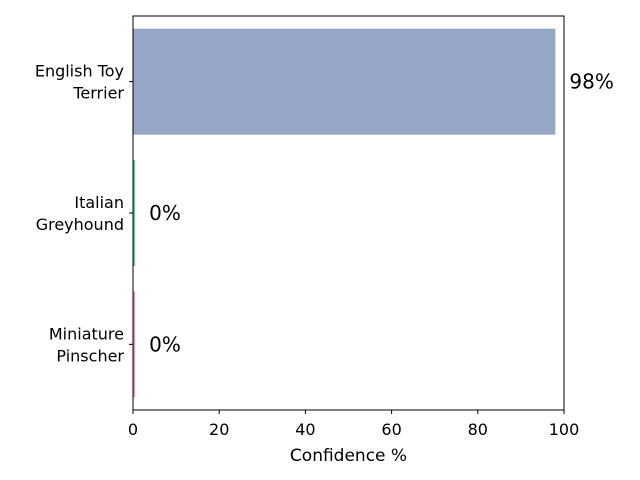 The image size is (640, 480). I want to click on x-tick-label-4: 80, so click(478, 429).